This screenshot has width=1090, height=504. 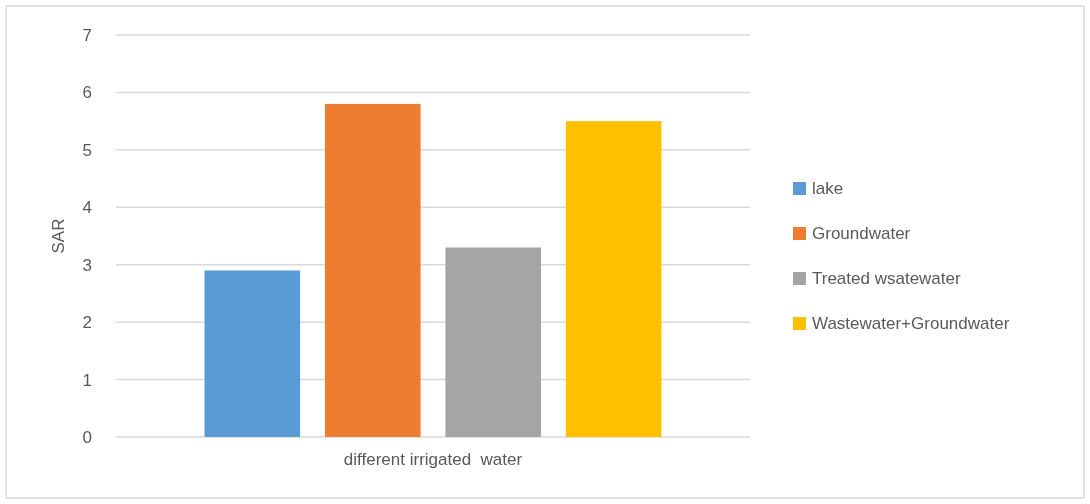 I want to click on legend-label: Wastewater+Groundwater, so click(x=911, y=323).